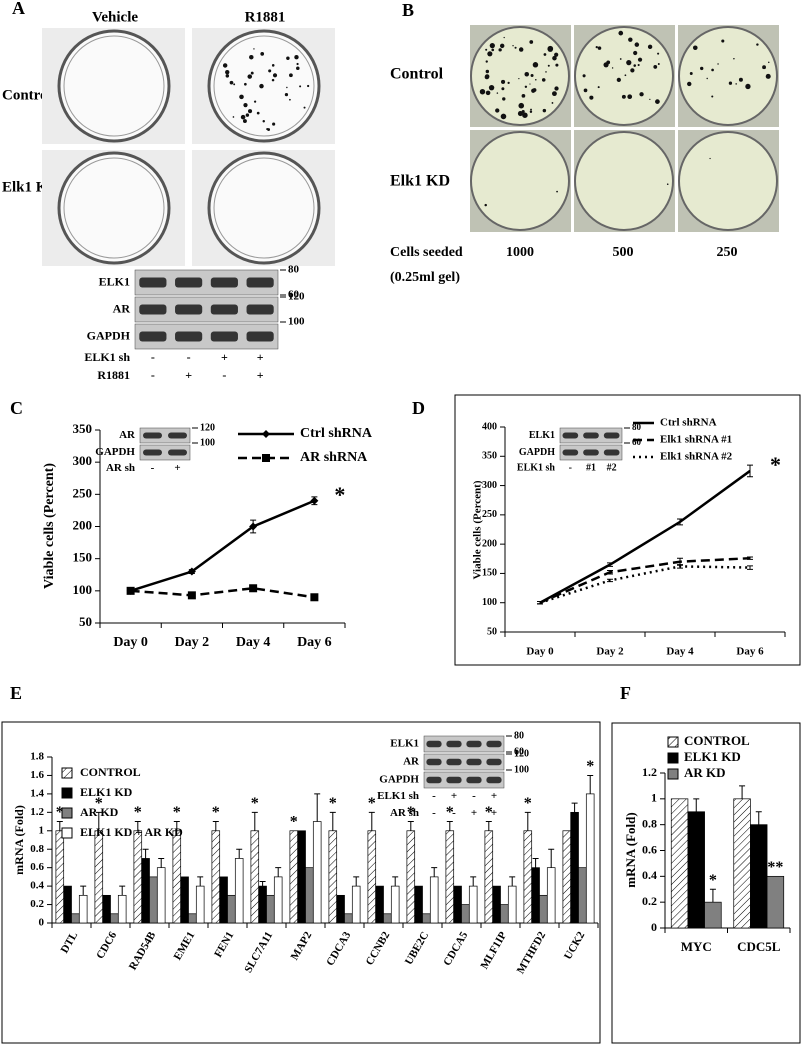 Image resolution: width=805 pixels, height=1046 pixels. What do you see at coordinates (114, 208) in the screenshot?
I see `dish` at bounding box center [114, 208].